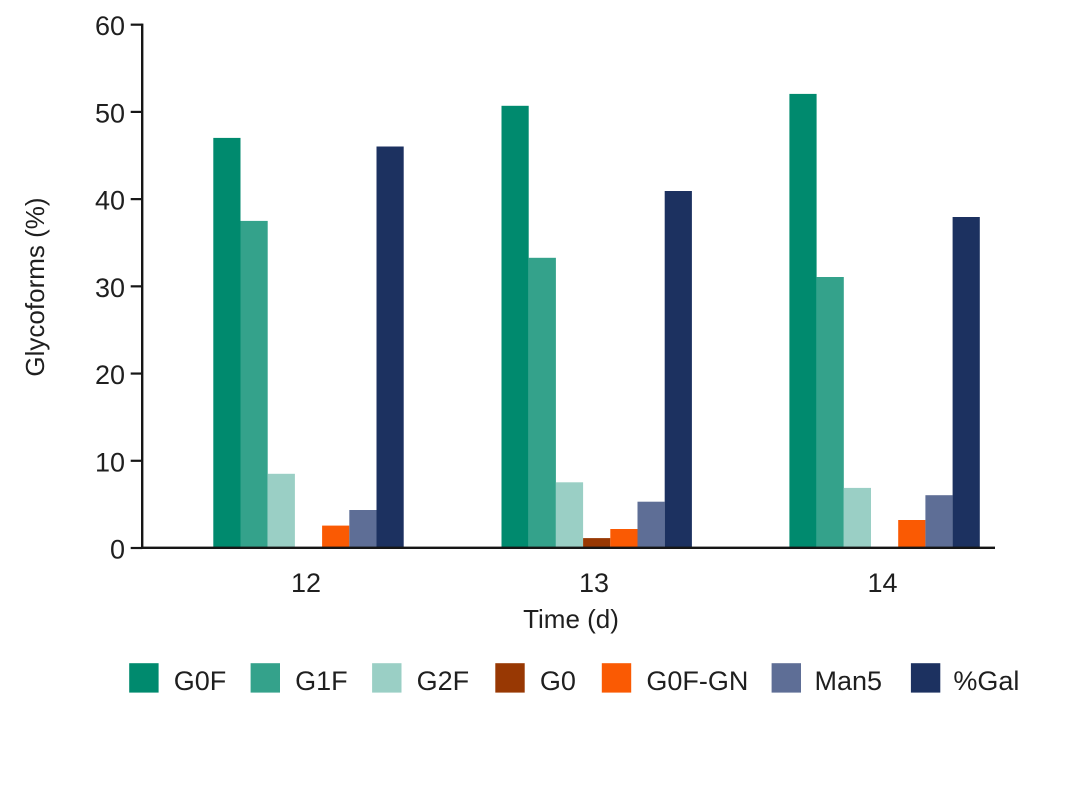 The width and height of the screenshot is (1087, 791). Describe the element at coordinates (443, 681) in the screenshot. I see `svg-text: G2F` at that location.